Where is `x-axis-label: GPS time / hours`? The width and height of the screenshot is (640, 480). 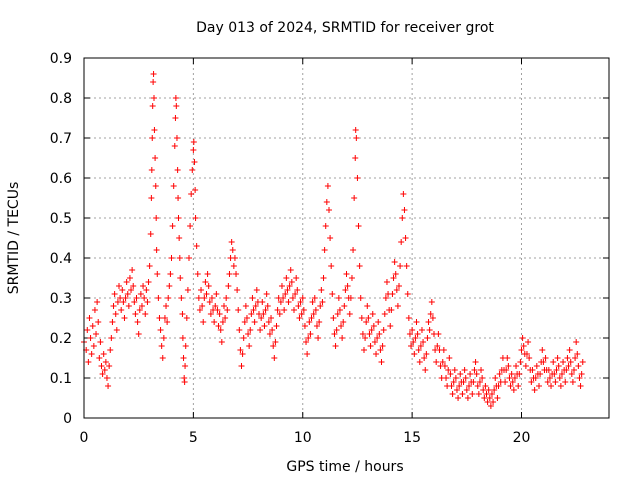 x-axis-label: GPS time / hours is located at coordinates (344, 467).